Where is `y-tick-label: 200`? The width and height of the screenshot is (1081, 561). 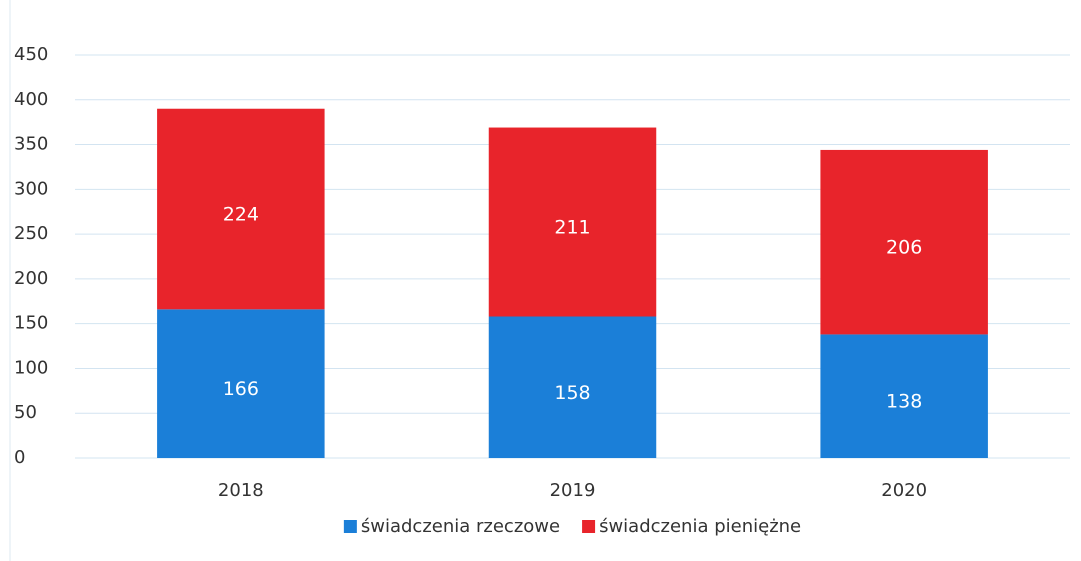 y-tick-label: 200 is located at coordinates (31, 278).